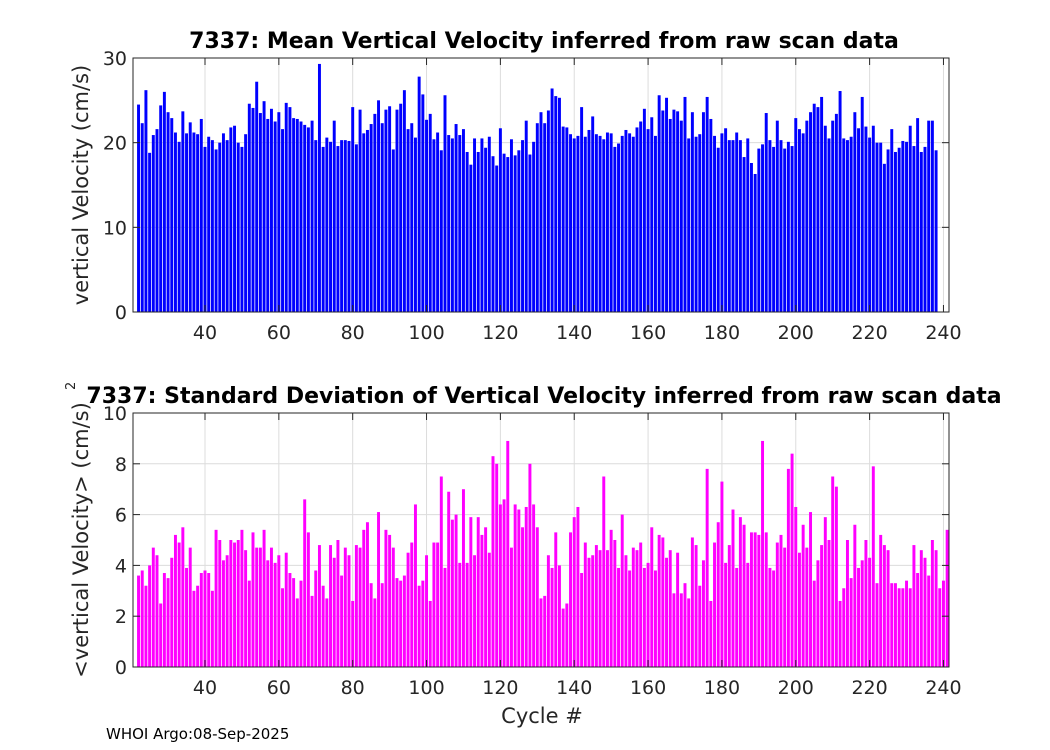  Describe the element at coordinates (71, 386) in the screenshot. I see `bottom-y-axis-superscript: 2` at that location.